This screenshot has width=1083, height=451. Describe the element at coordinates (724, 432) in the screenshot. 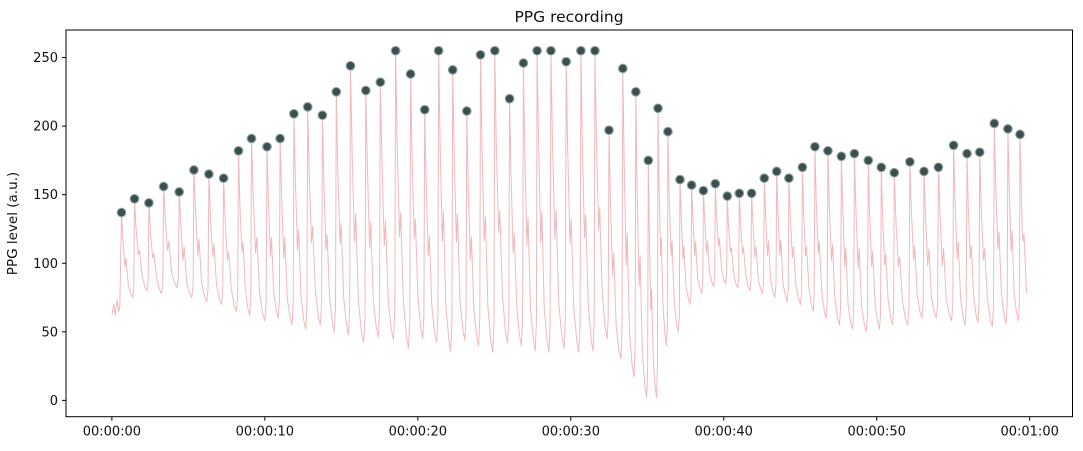

I see `x-tick-label: 00:00:40` at that location.